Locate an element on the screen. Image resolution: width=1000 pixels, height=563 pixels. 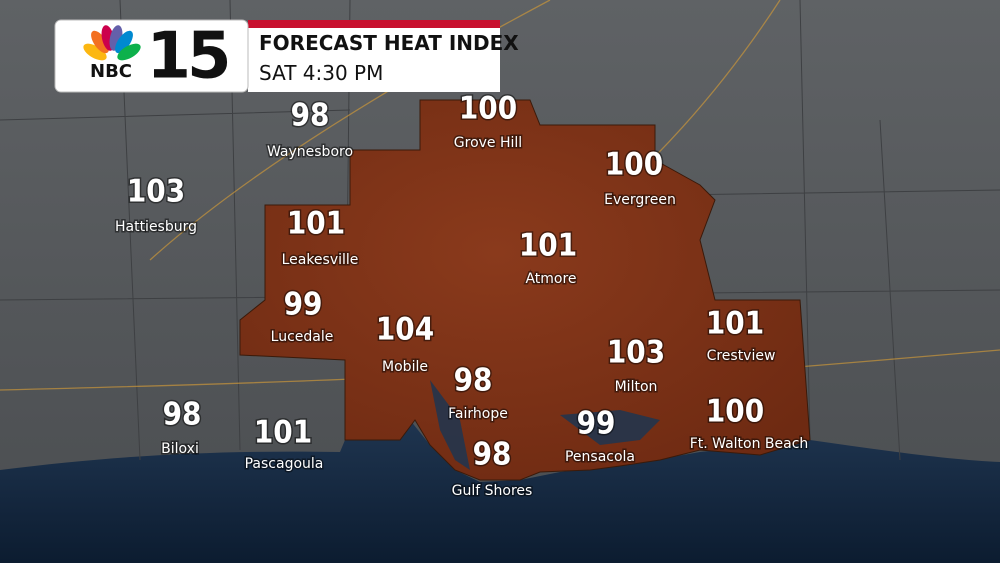
header-title: FORECAST HEAT INDEX is located at coordinates (389, 43).